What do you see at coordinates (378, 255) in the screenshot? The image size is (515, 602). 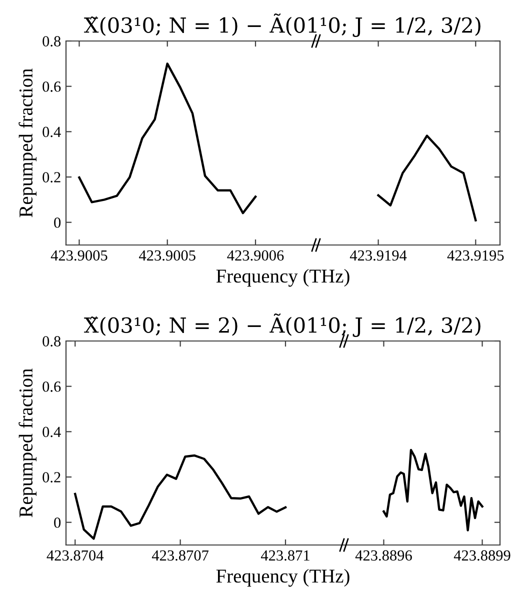 I see `x-tick-label: 423.9194` at bounding box center [378, 255].